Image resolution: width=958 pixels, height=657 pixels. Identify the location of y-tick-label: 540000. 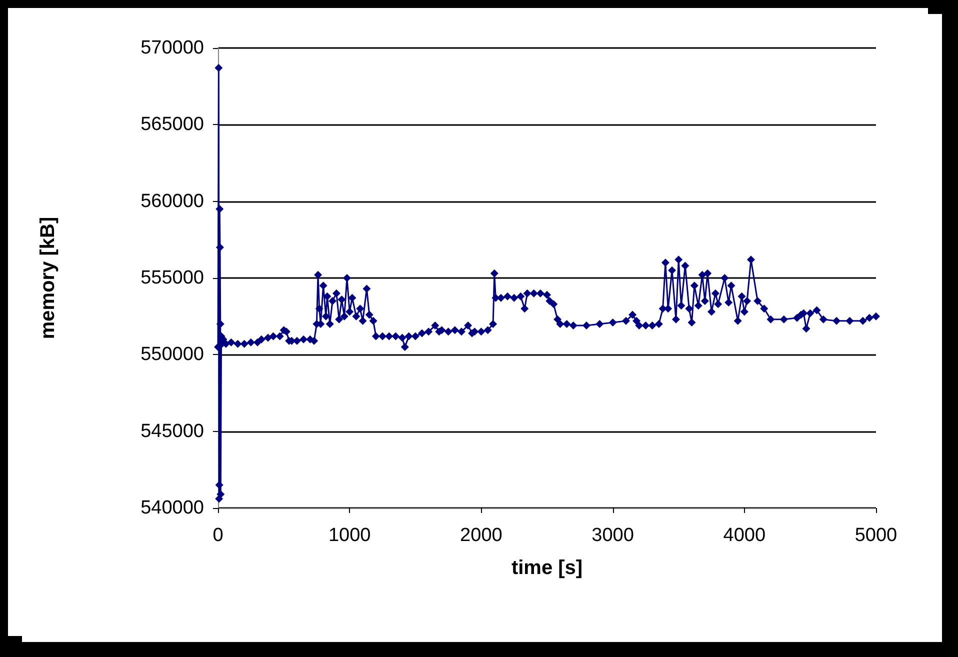
(172, 508).